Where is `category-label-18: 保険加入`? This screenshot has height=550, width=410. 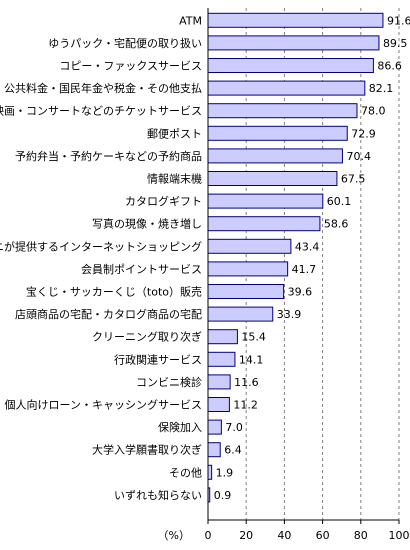
category-label-18: 保険加入 is located at coordinates (180, 427).